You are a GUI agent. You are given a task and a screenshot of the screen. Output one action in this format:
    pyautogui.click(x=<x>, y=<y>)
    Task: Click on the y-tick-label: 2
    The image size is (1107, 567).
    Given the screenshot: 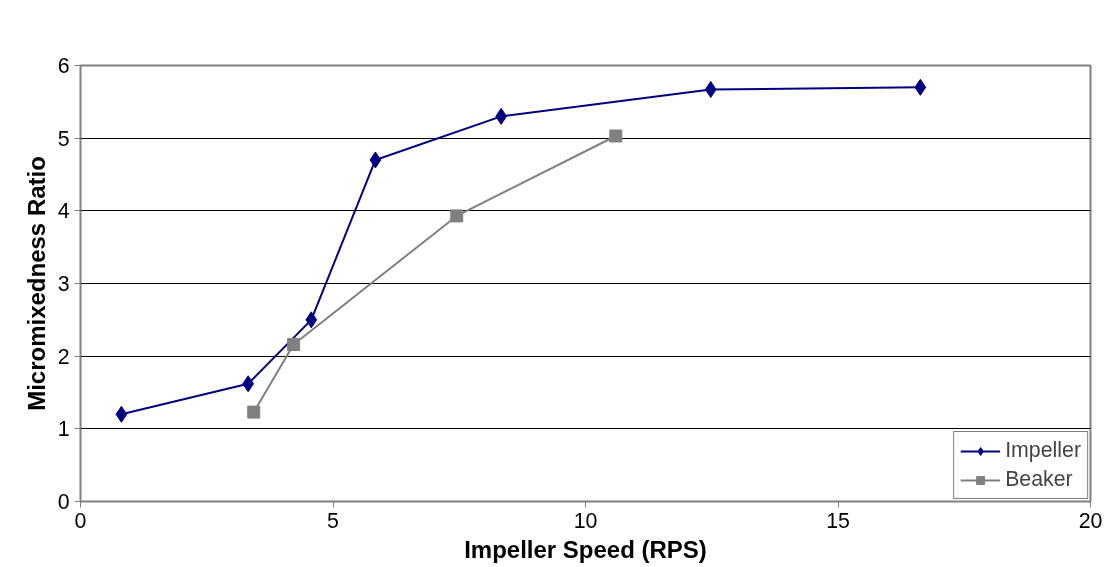 What is the action you would take?
    pyautogui.click(x=63, y=356)
    